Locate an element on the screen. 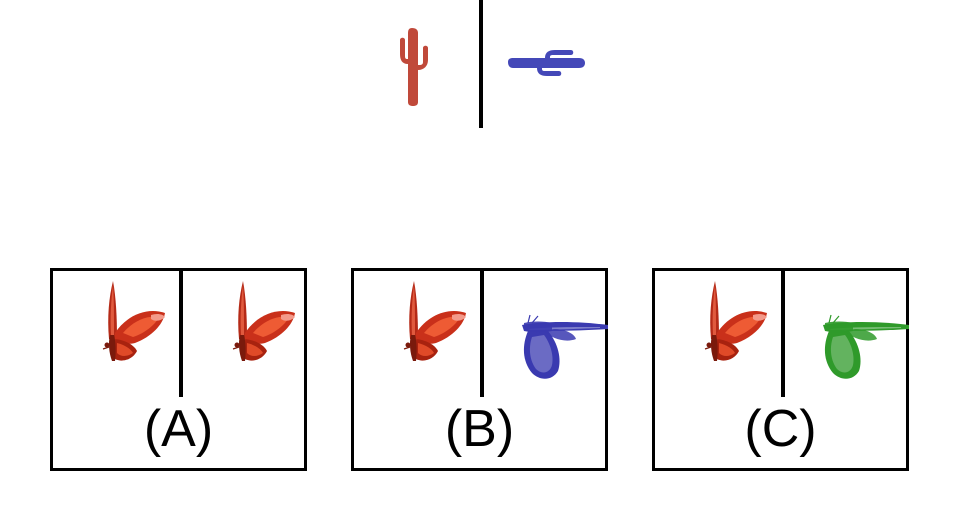 Image resolution: width=963 pixels, height=526 pixels. cactus-rotated-icon is located at coordinates (546, 63).